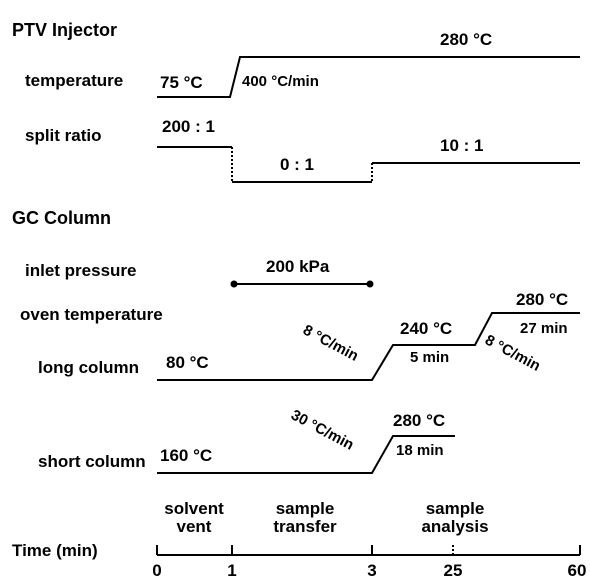 This screenshot has width=590, height=581. Describe the element at coordinates (322, 430) in the screenshot. I see `rate-label: 30 °C/min` at that location.